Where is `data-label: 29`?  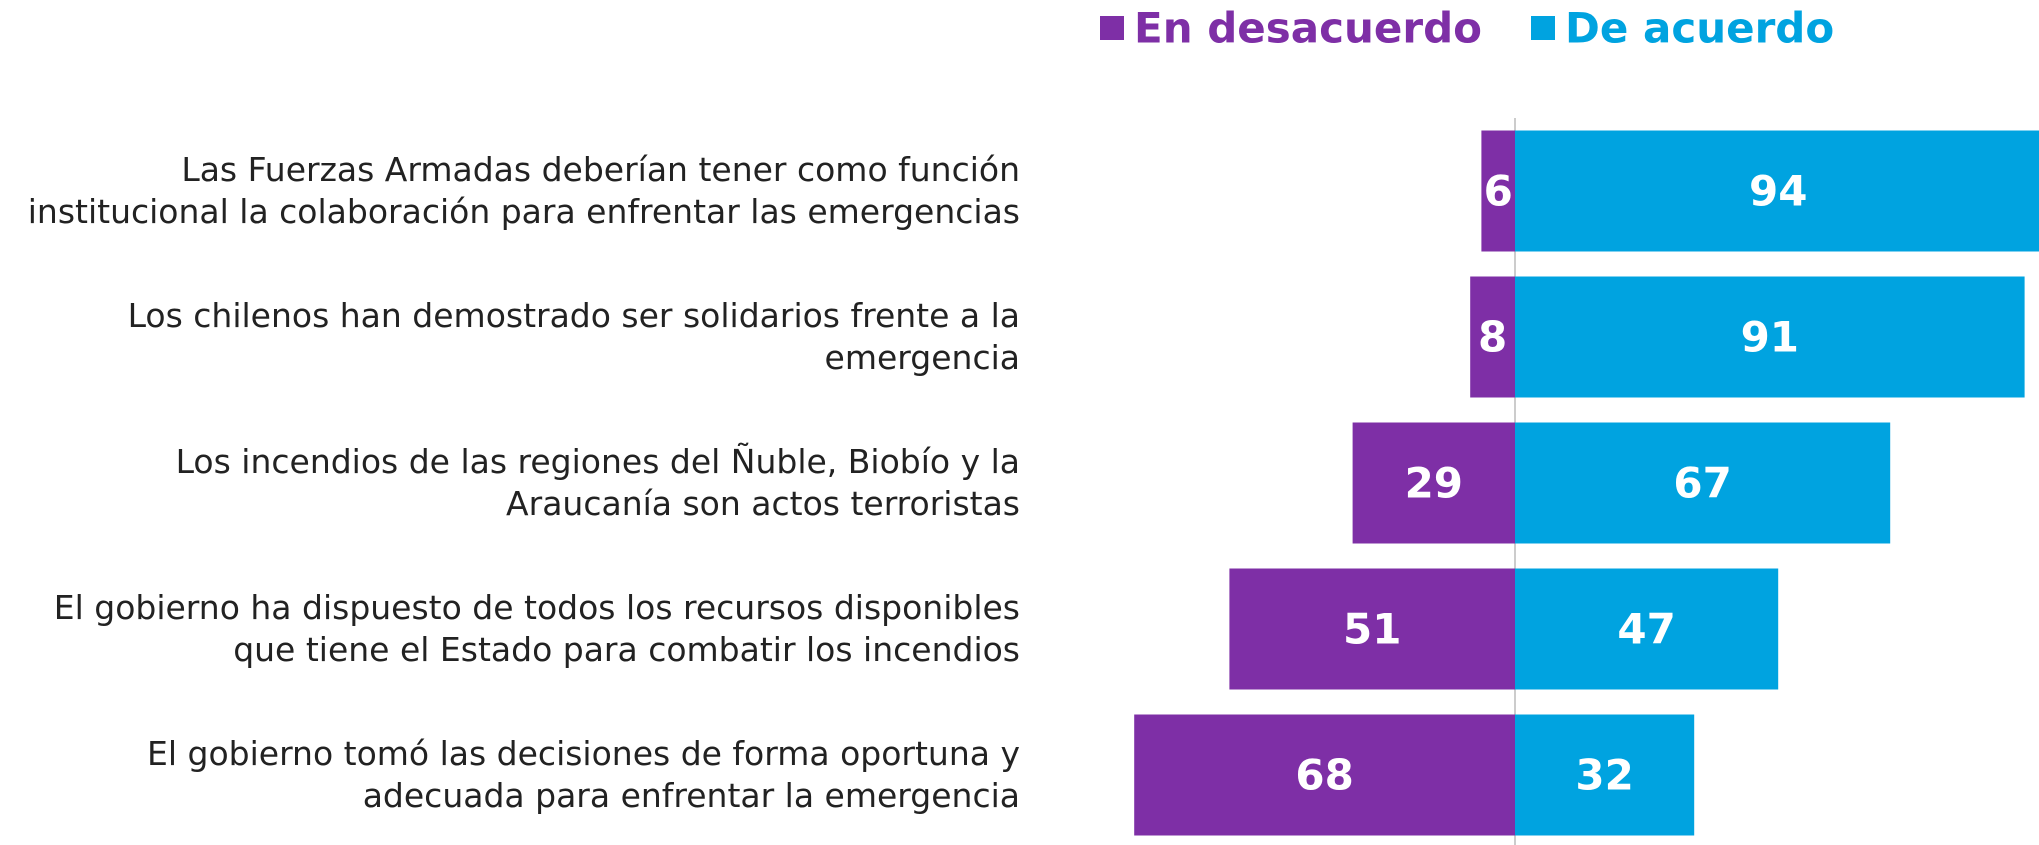 data-label: 29 is located at coordinates (1434, 483).